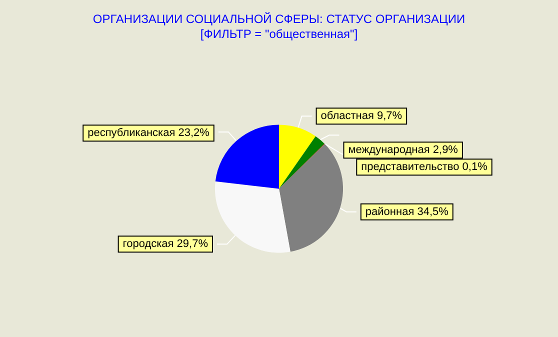 This screenshot has height=337, width=558. I want to click on chart-subtitle: [ФИЛЬТР = "общественная"], so click(279, 34).